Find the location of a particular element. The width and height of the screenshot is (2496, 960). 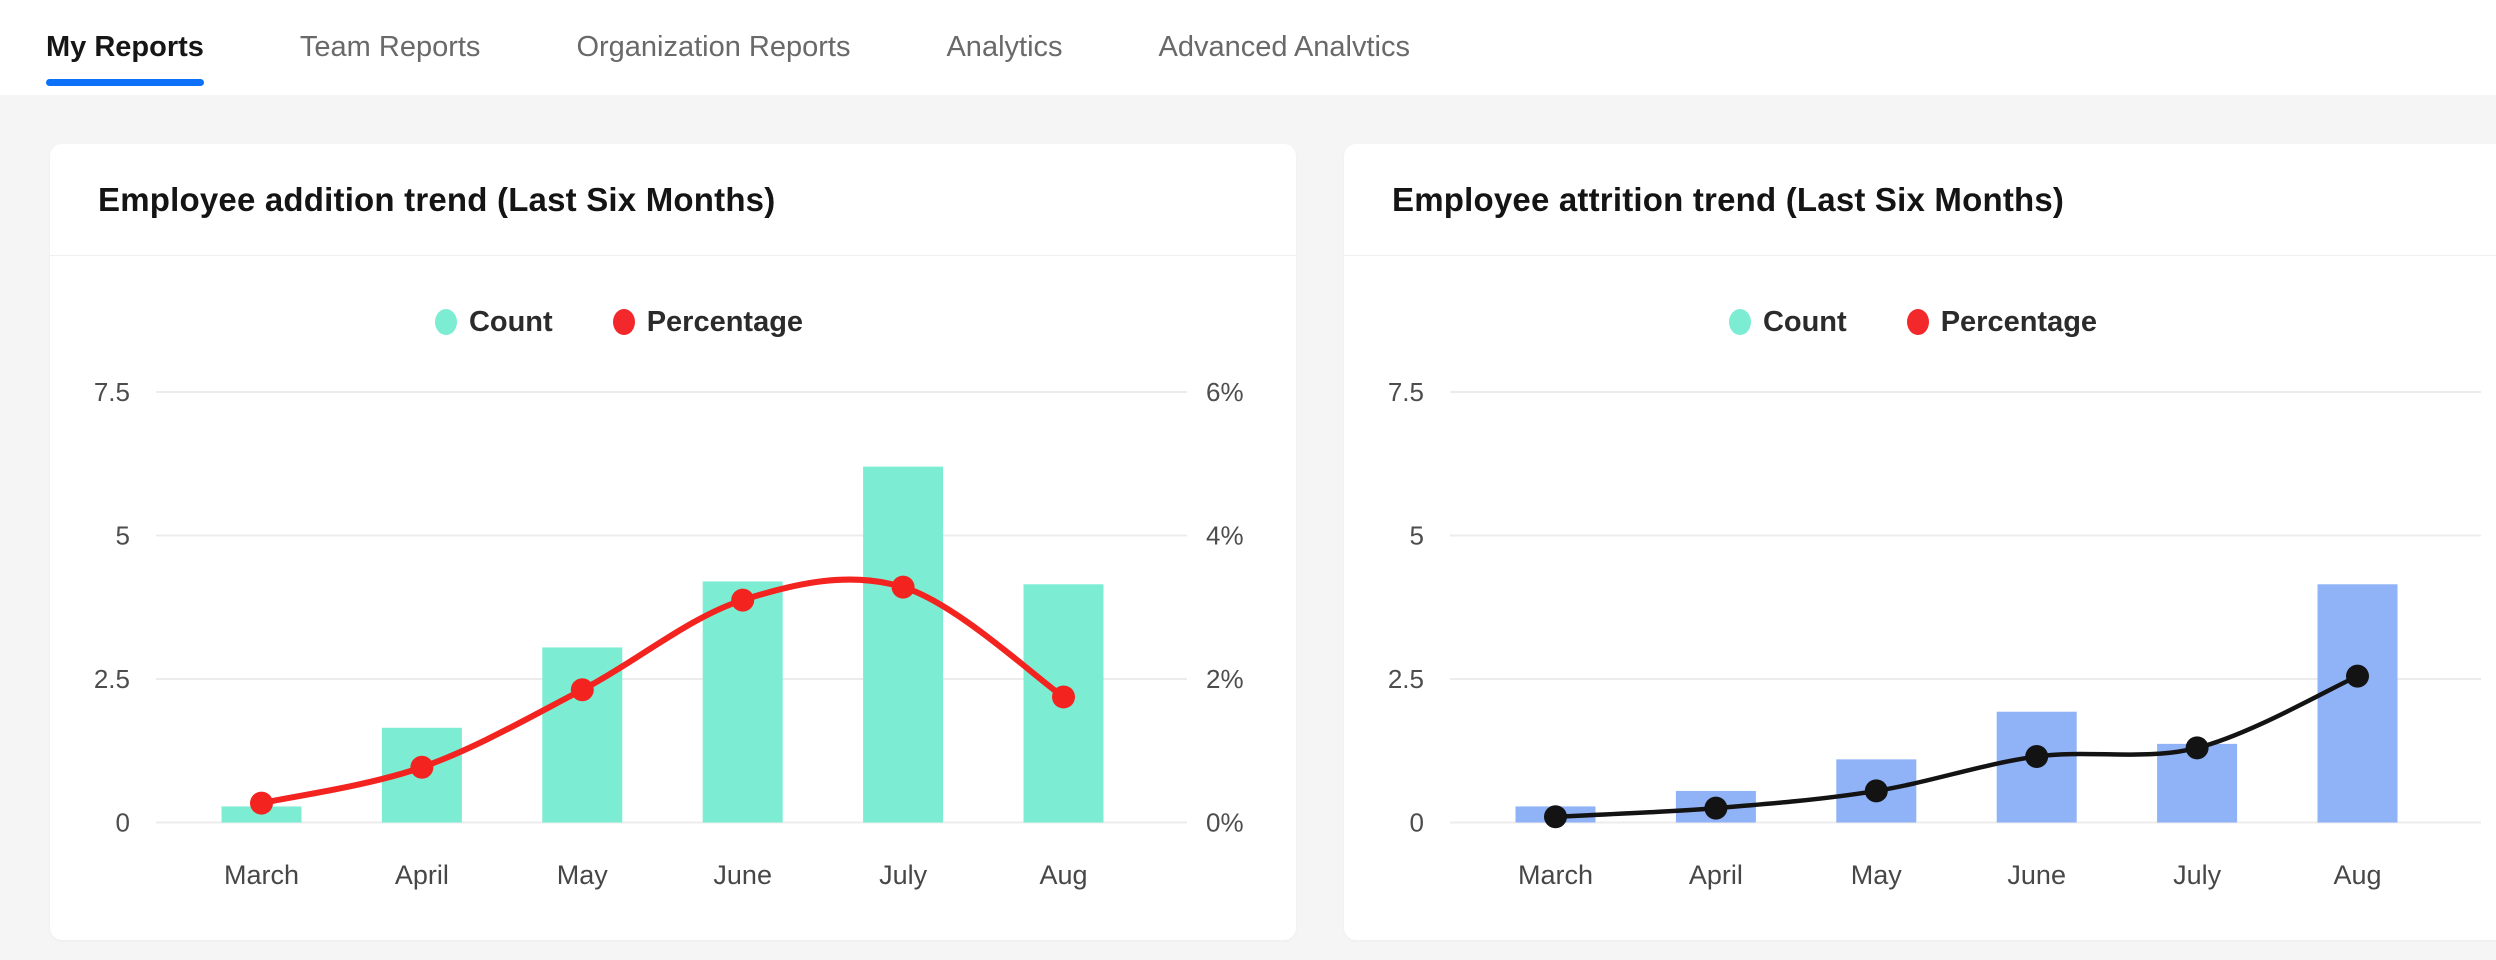

tab-label: Analytics is located at coordinates (1004, 47).